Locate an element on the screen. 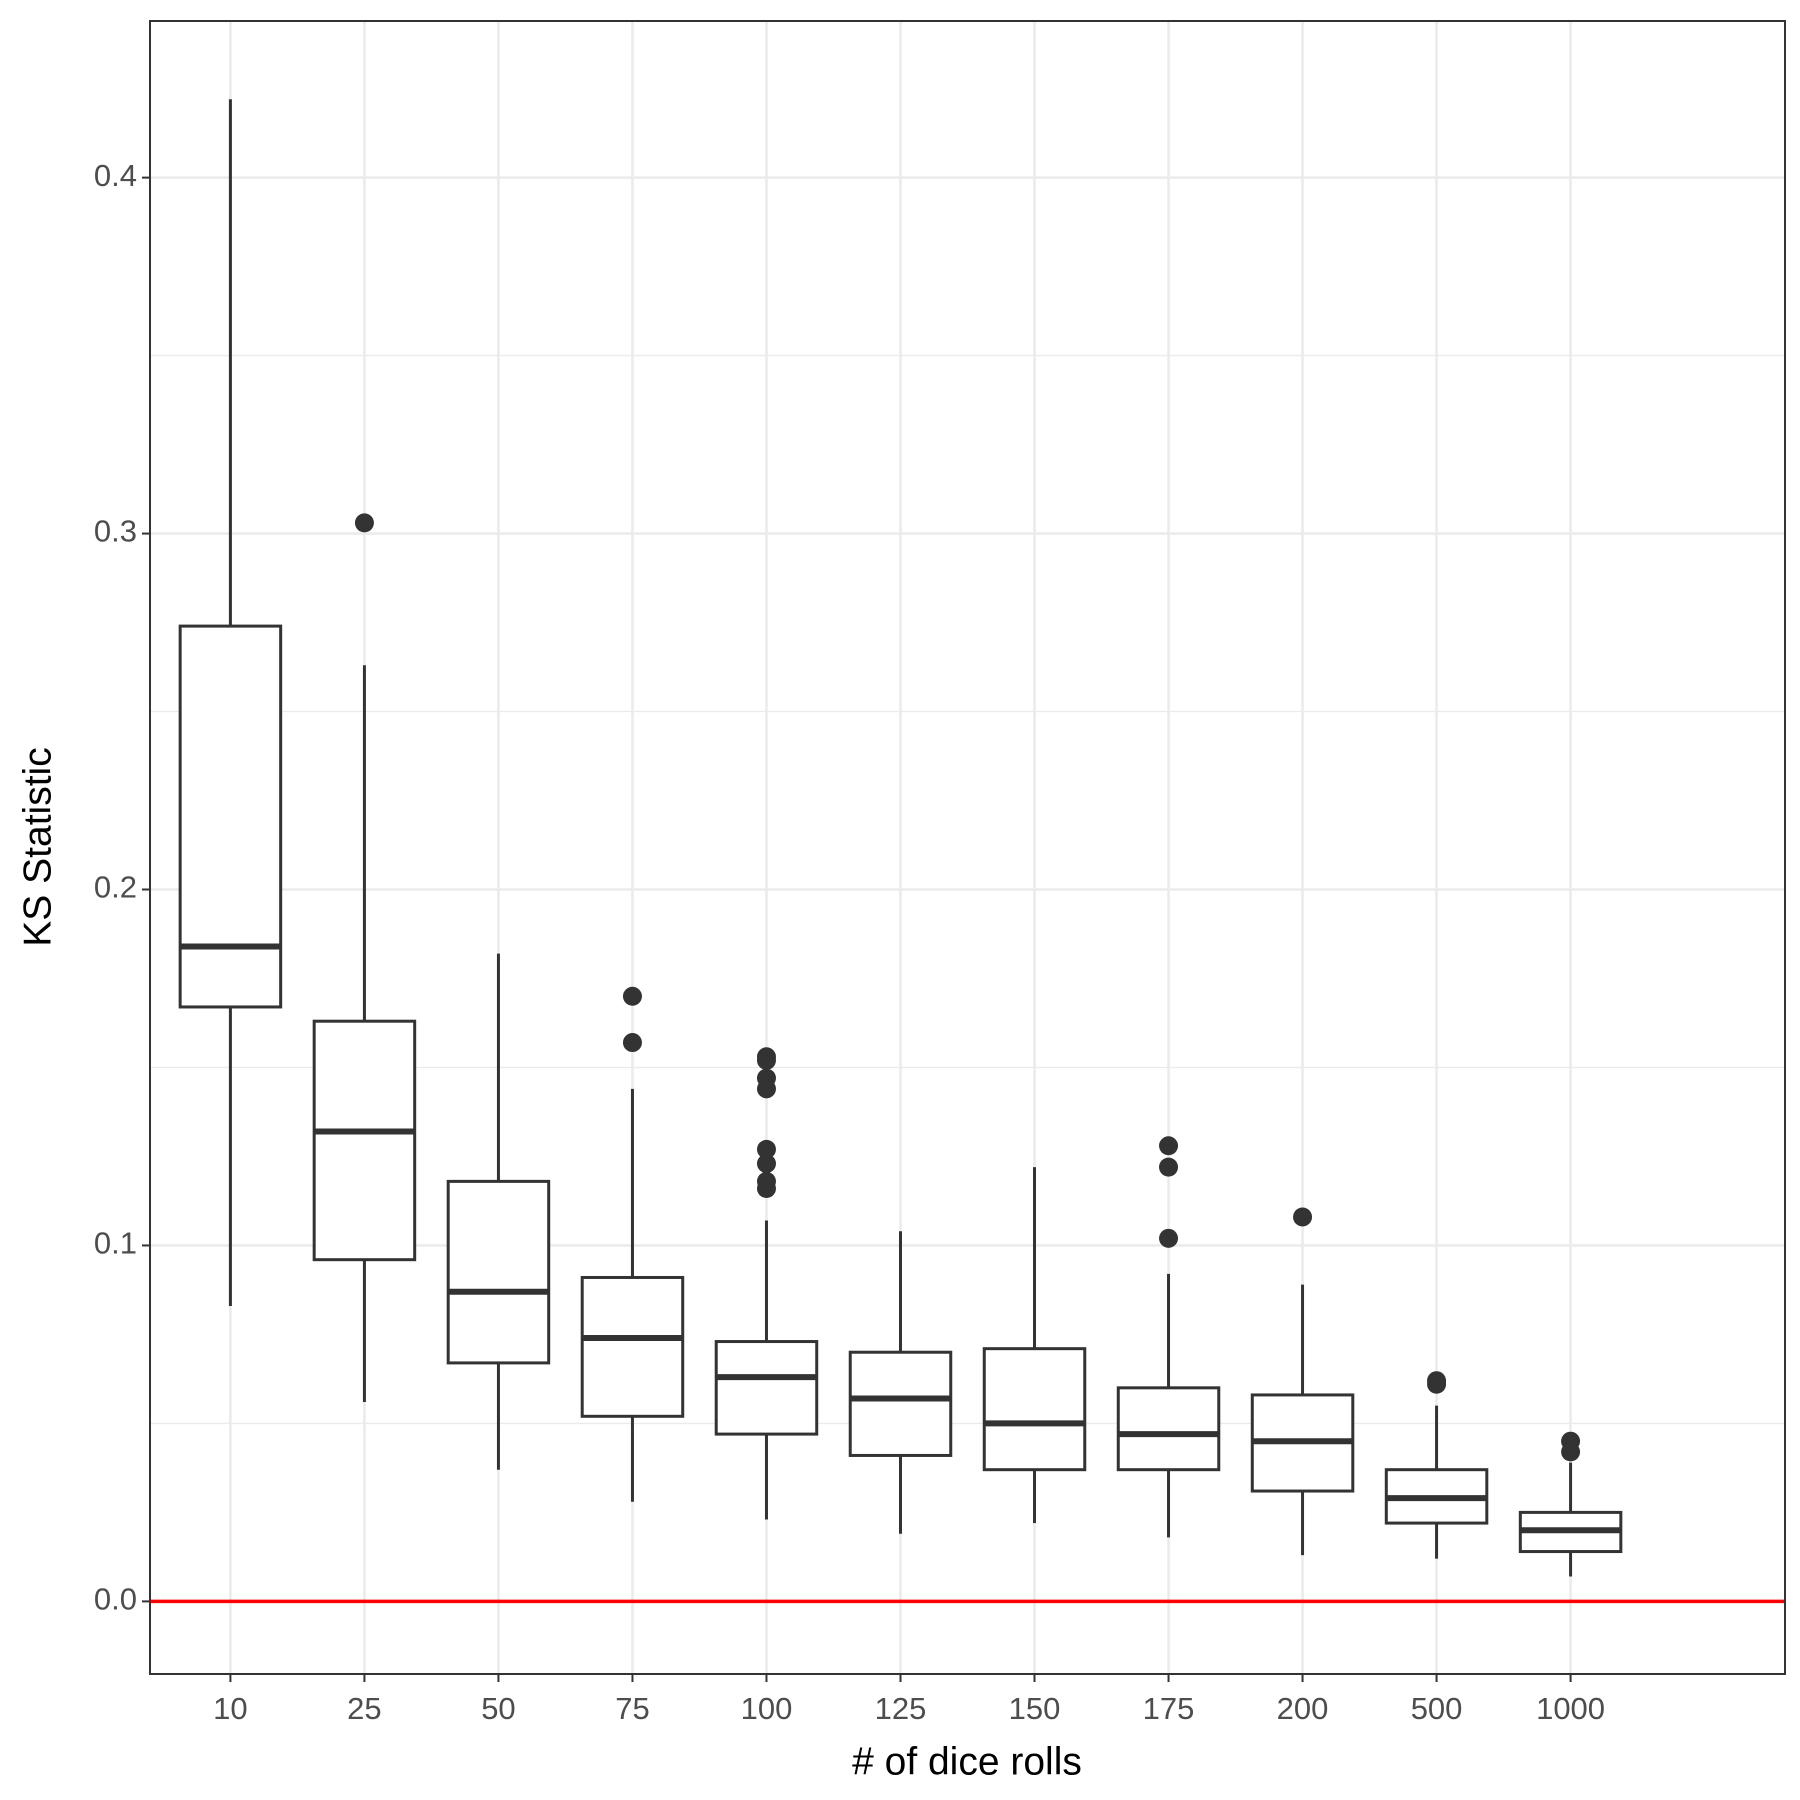 Image resolution: width=1800 pixels, height=1800 pixels. x-tick-label: 150 is located at coordinates (1035, 1708).